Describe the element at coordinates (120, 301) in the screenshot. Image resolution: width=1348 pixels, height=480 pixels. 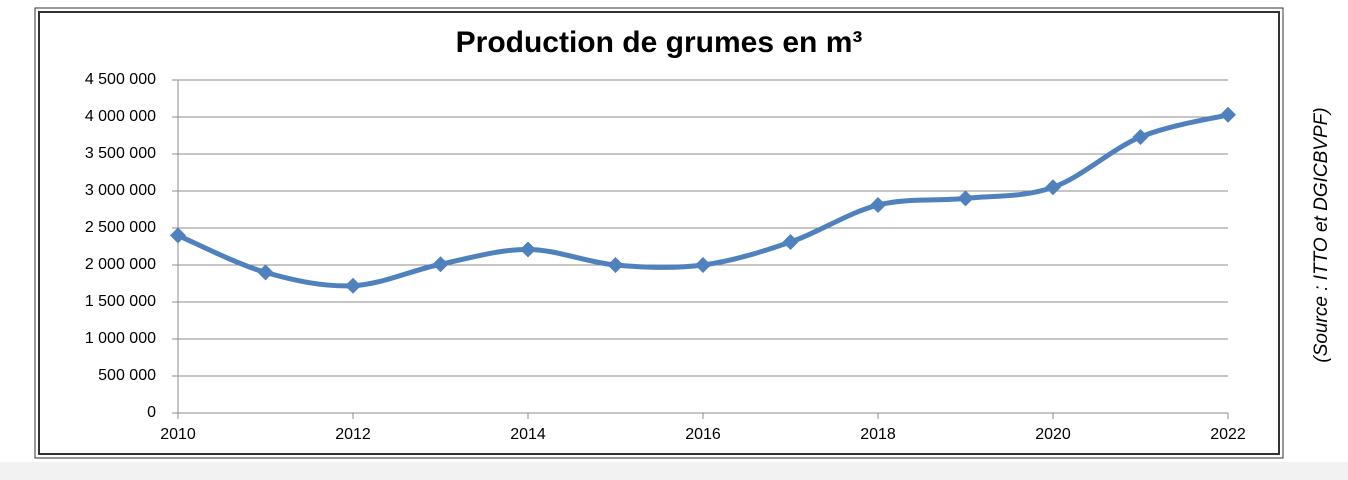
I see `y-tick-label: 1 500 000` at that location.